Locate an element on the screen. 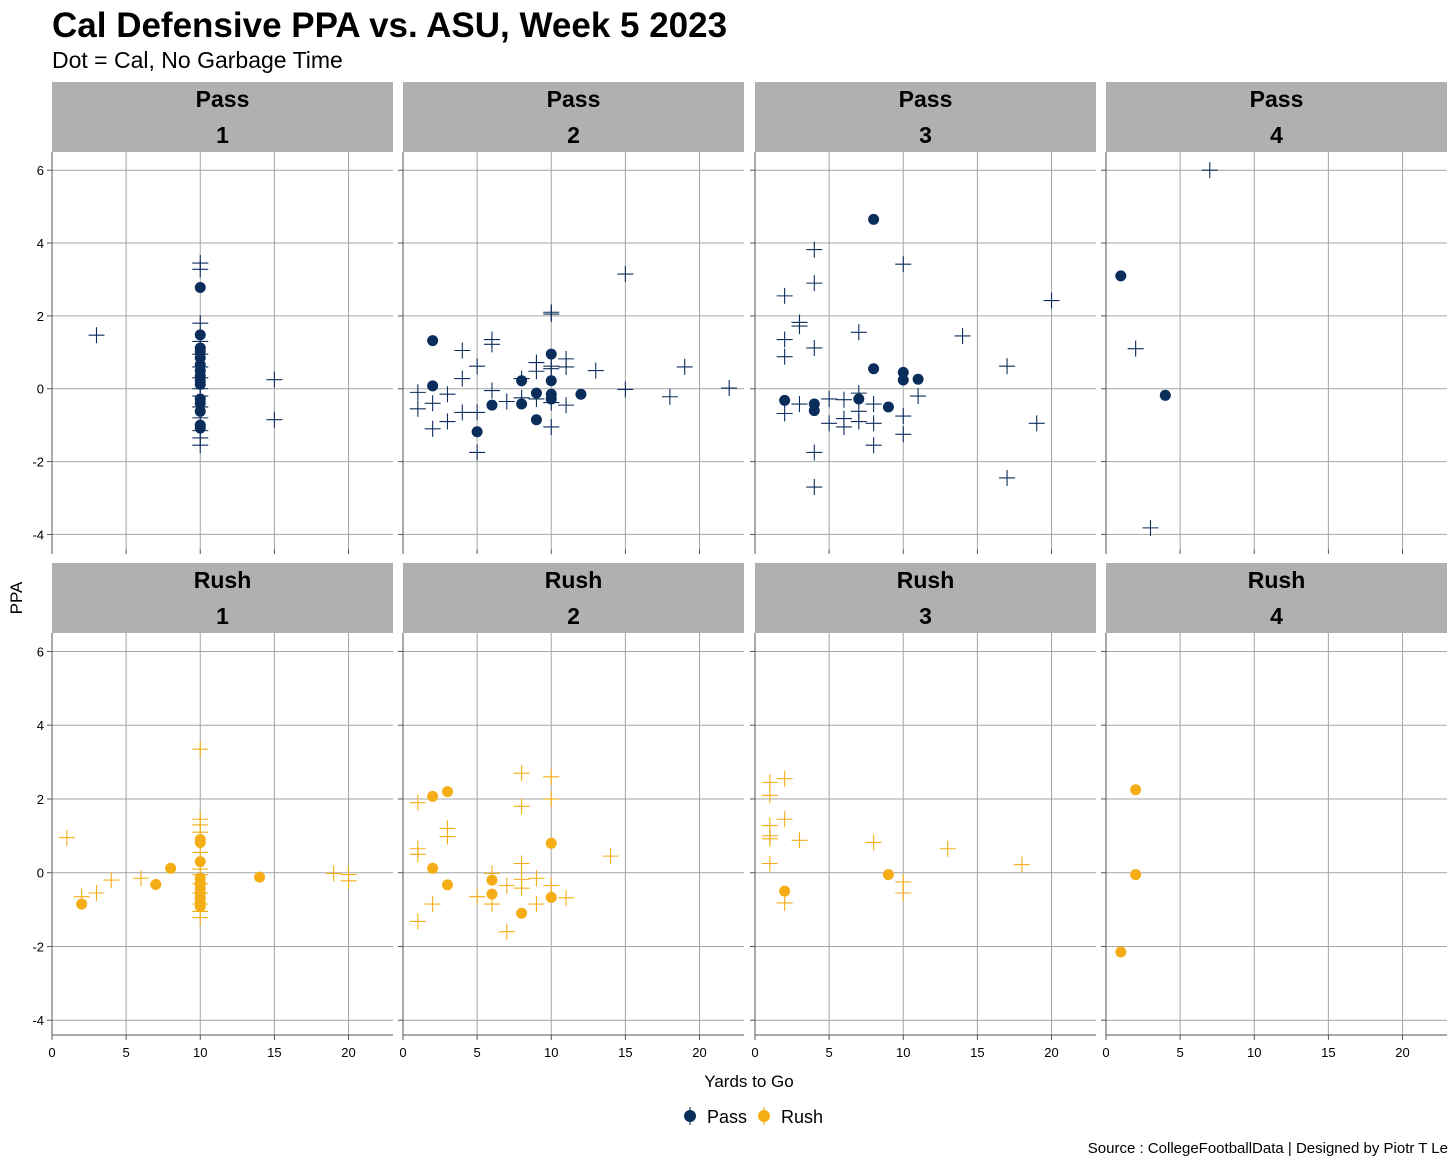  y-axis-title: PPA is located at coordinates (16, 597).